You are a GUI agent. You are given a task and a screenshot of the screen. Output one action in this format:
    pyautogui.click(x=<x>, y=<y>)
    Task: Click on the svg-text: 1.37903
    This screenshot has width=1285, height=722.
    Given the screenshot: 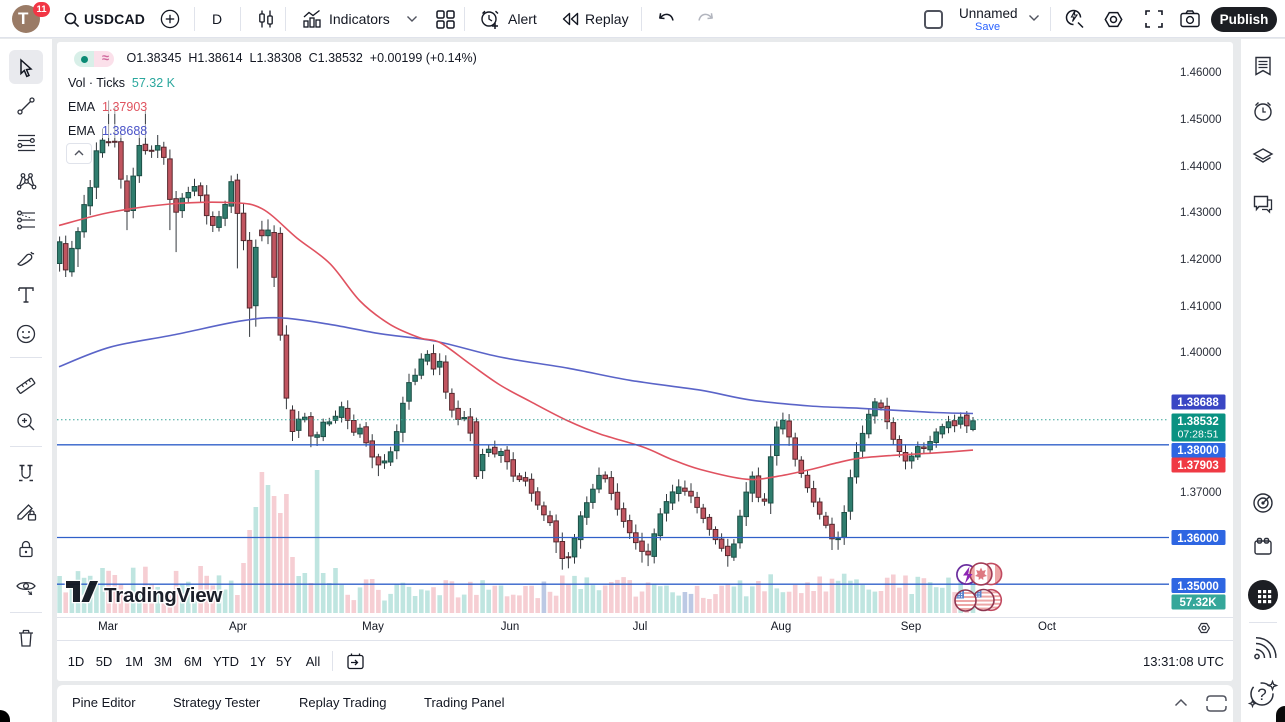 What is the action you would take?
    pyautogui.click(x=1198, y=466)
    